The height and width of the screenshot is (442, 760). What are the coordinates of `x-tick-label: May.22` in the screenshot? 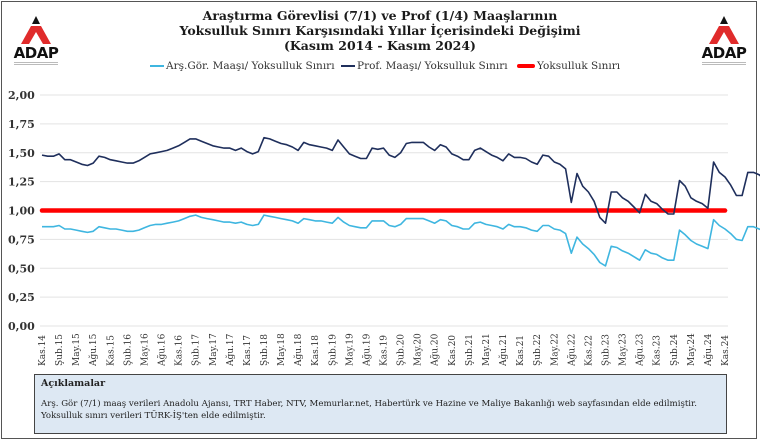 It's located at (555, 349).